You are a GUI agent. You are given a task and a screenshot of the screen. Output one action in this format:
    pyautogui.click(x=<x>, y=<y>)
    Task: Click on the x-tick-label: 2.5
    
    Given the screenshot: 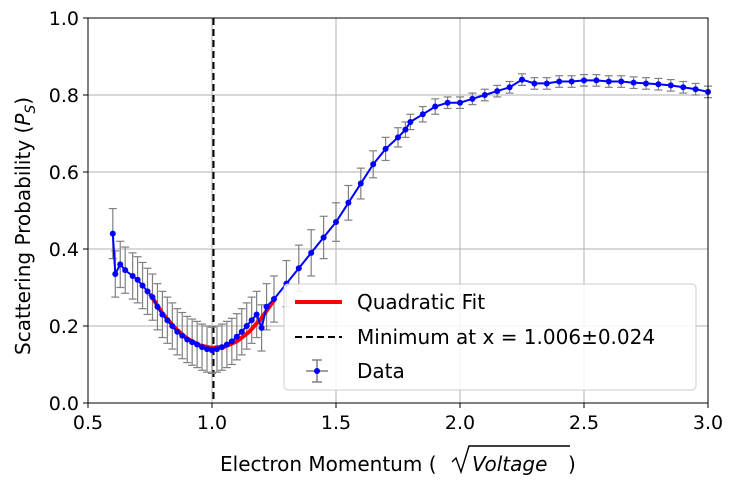 What is the action you would take?
    pyautogui.click(x=584, y=423)
    